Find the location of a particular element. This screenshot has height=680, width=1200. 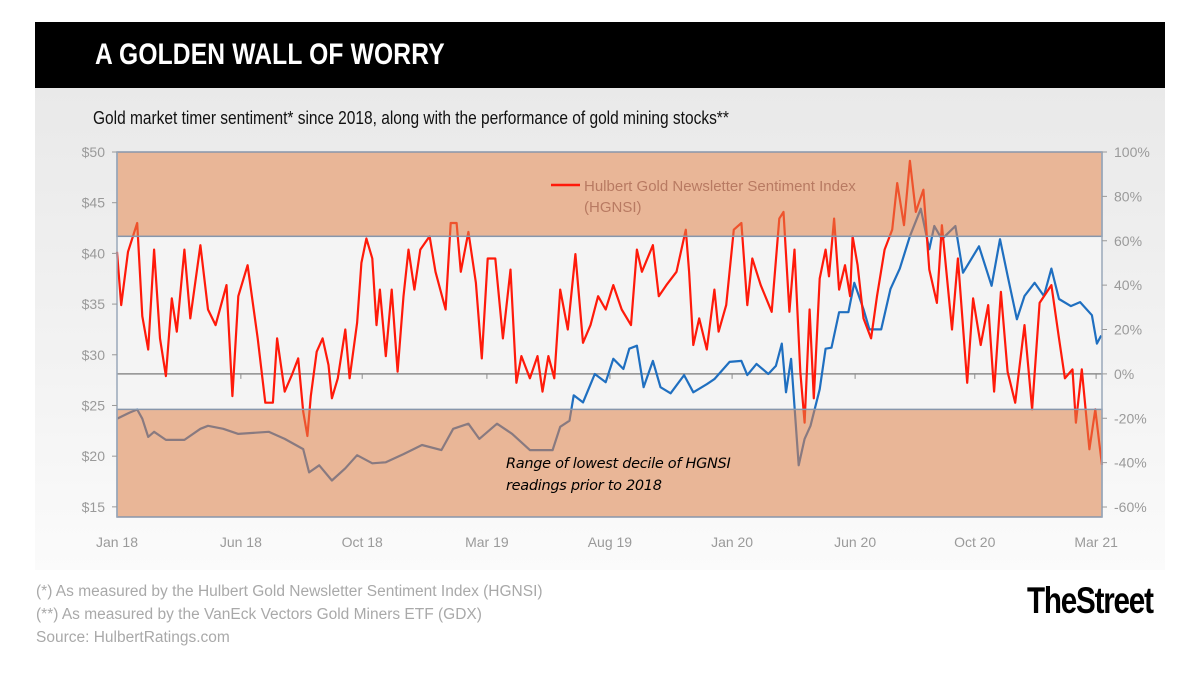

x-tick-label: Jun 20 is located at coordinates (855, 542).